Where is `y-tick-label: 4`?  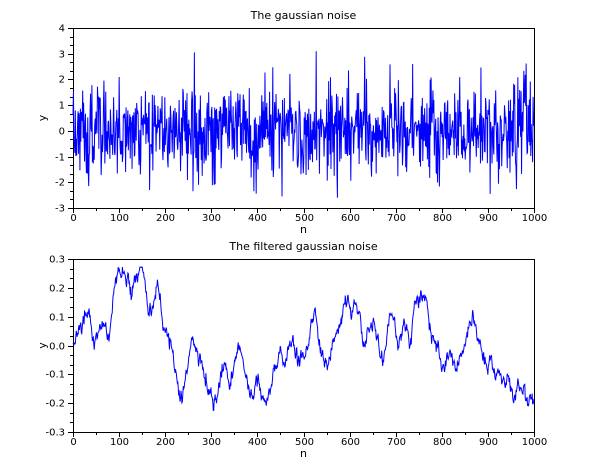 y-tick-label: 4 is located at coordinates (62, 29).